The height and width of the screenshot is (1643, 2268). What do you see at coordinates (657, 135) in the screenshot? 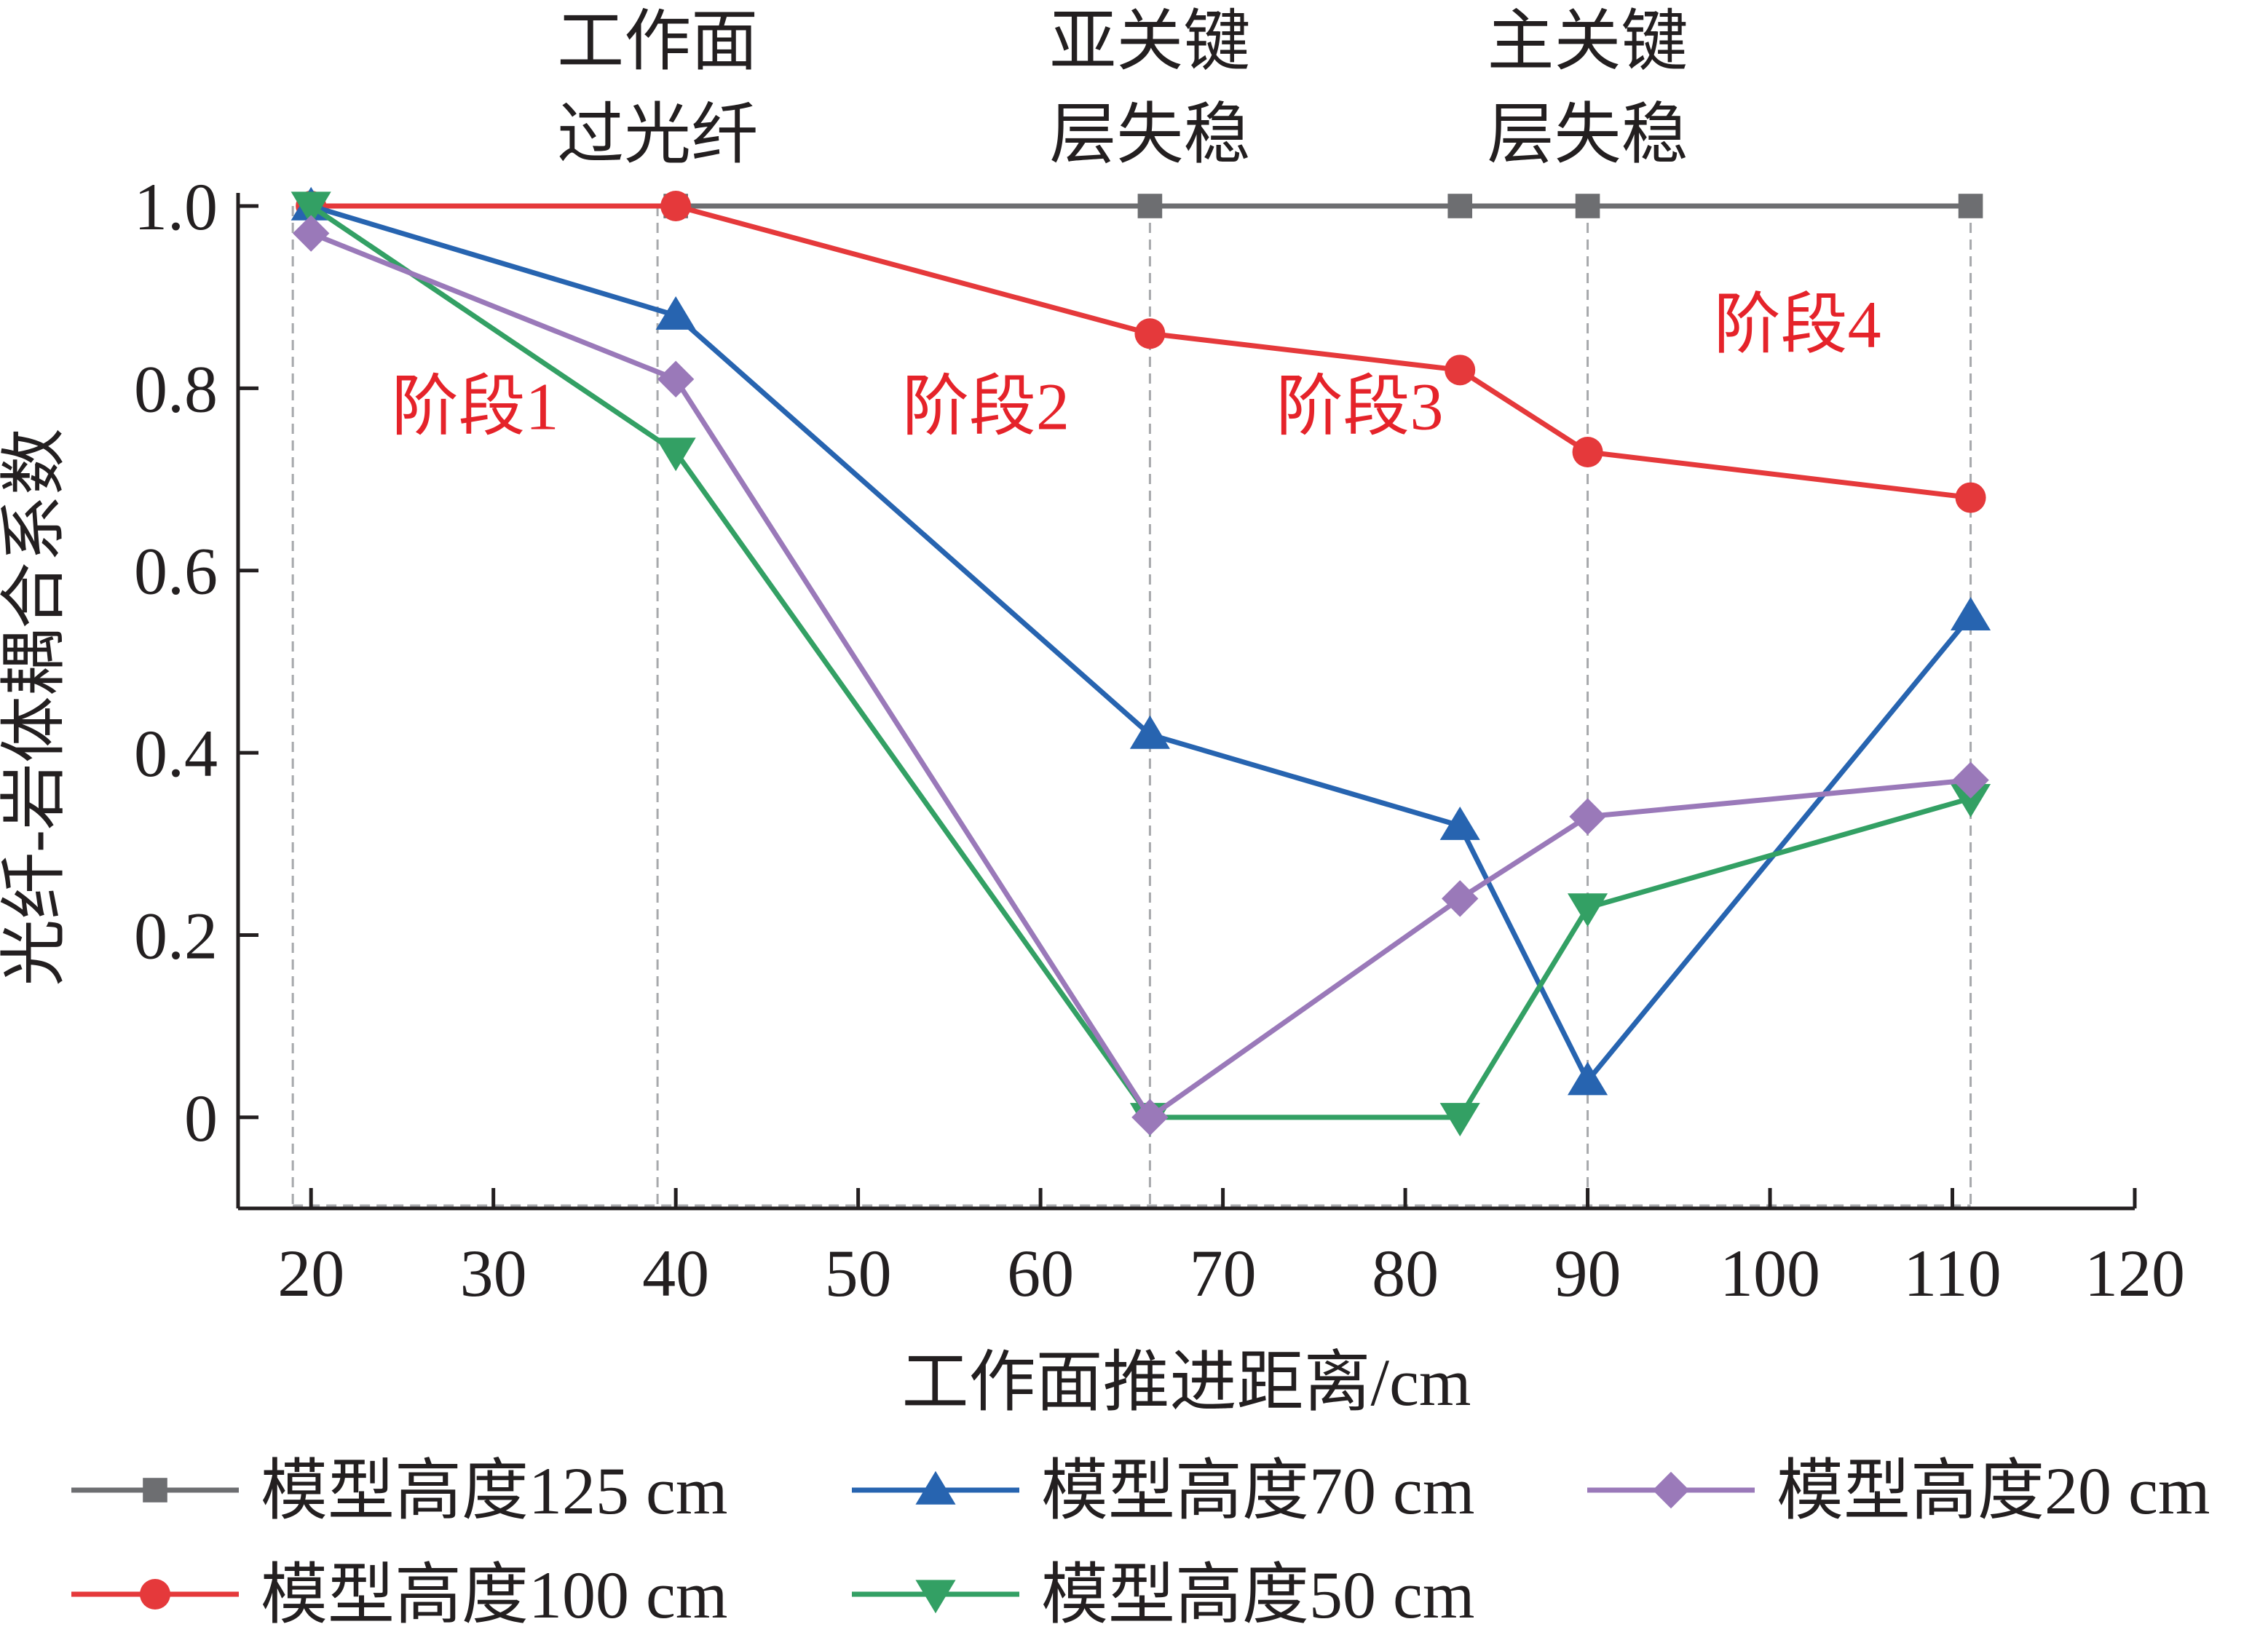
I see `event-annotation: 过光纤` at bounding box center [657, 135].